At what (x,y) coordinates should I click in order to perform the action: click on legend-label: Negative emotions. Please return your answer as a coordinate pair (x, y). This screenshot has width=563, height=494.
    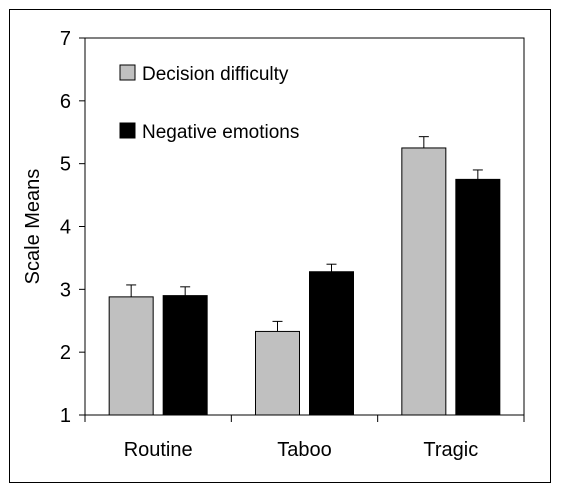
    Looking at the image, I should click on (220, 132).